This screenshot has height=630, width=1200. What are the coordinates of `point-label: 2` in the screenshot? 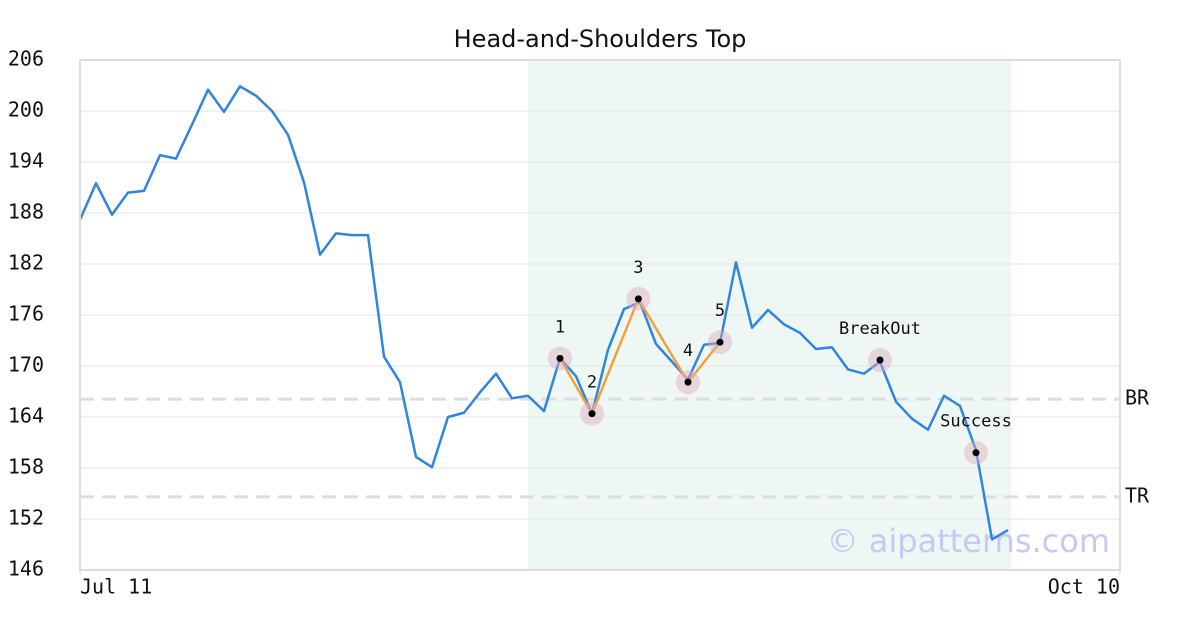 It's located at (592, 383).